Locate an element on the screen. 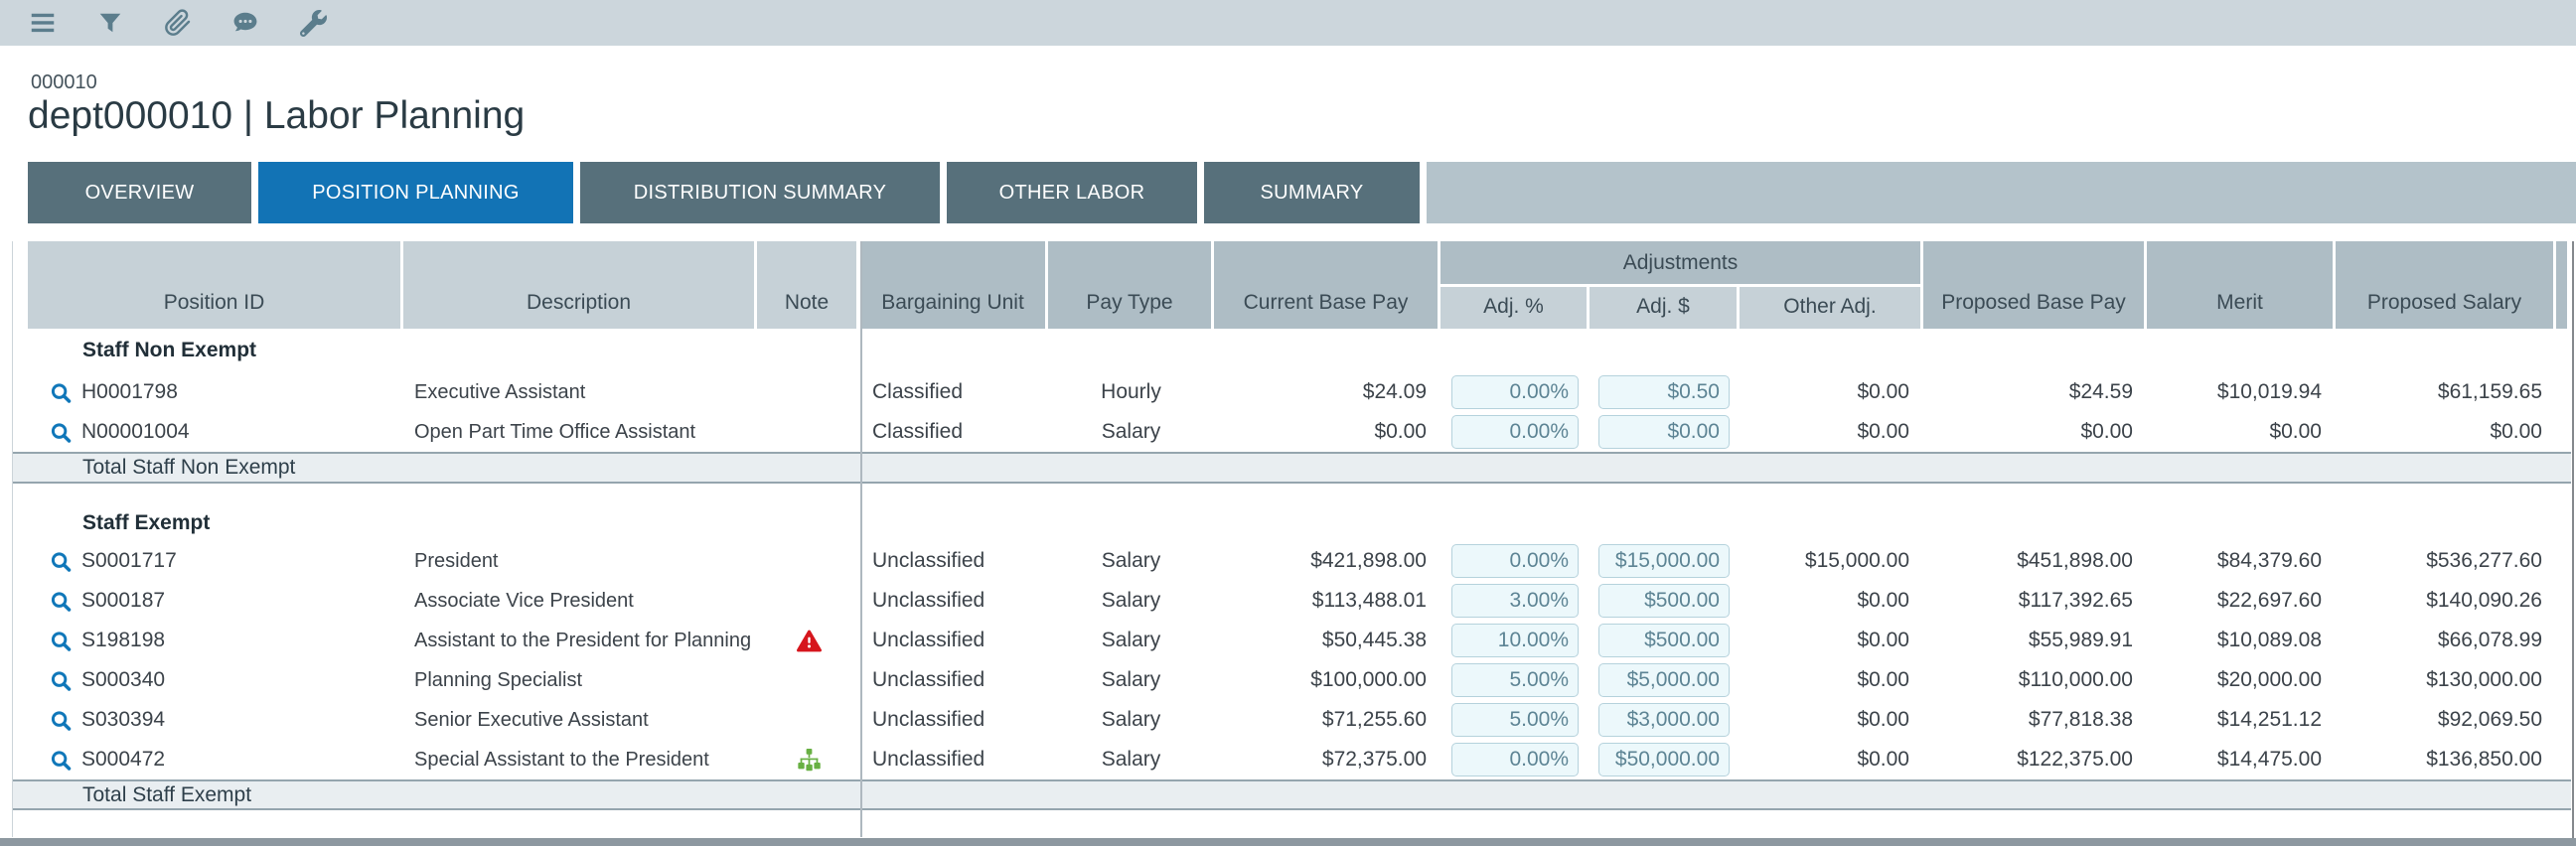 The width and height of the screenshot is (2576, 846). col-header-pay-type: Pay Type is located at coordinates (1131, 285).